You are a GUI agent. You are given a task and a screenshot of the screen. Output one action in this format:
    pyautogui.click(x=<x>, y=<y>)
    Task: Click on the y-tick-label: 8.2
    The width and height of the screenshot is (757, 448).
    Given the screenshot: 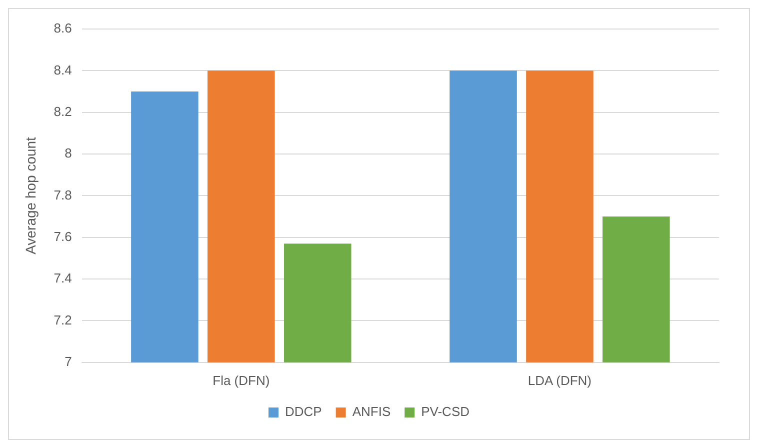 What is the action you would take?
    pyautogui.click(x=63, y=111)
    